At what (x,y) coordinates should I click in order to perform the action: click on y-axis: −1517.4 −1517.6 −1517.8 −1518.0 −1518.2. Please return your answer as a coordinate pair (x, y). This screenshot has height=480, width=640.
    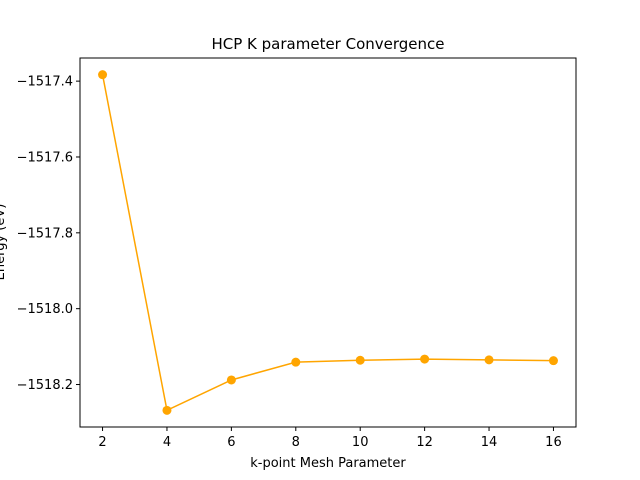
    Looking at the image, I should click on (48, 234).